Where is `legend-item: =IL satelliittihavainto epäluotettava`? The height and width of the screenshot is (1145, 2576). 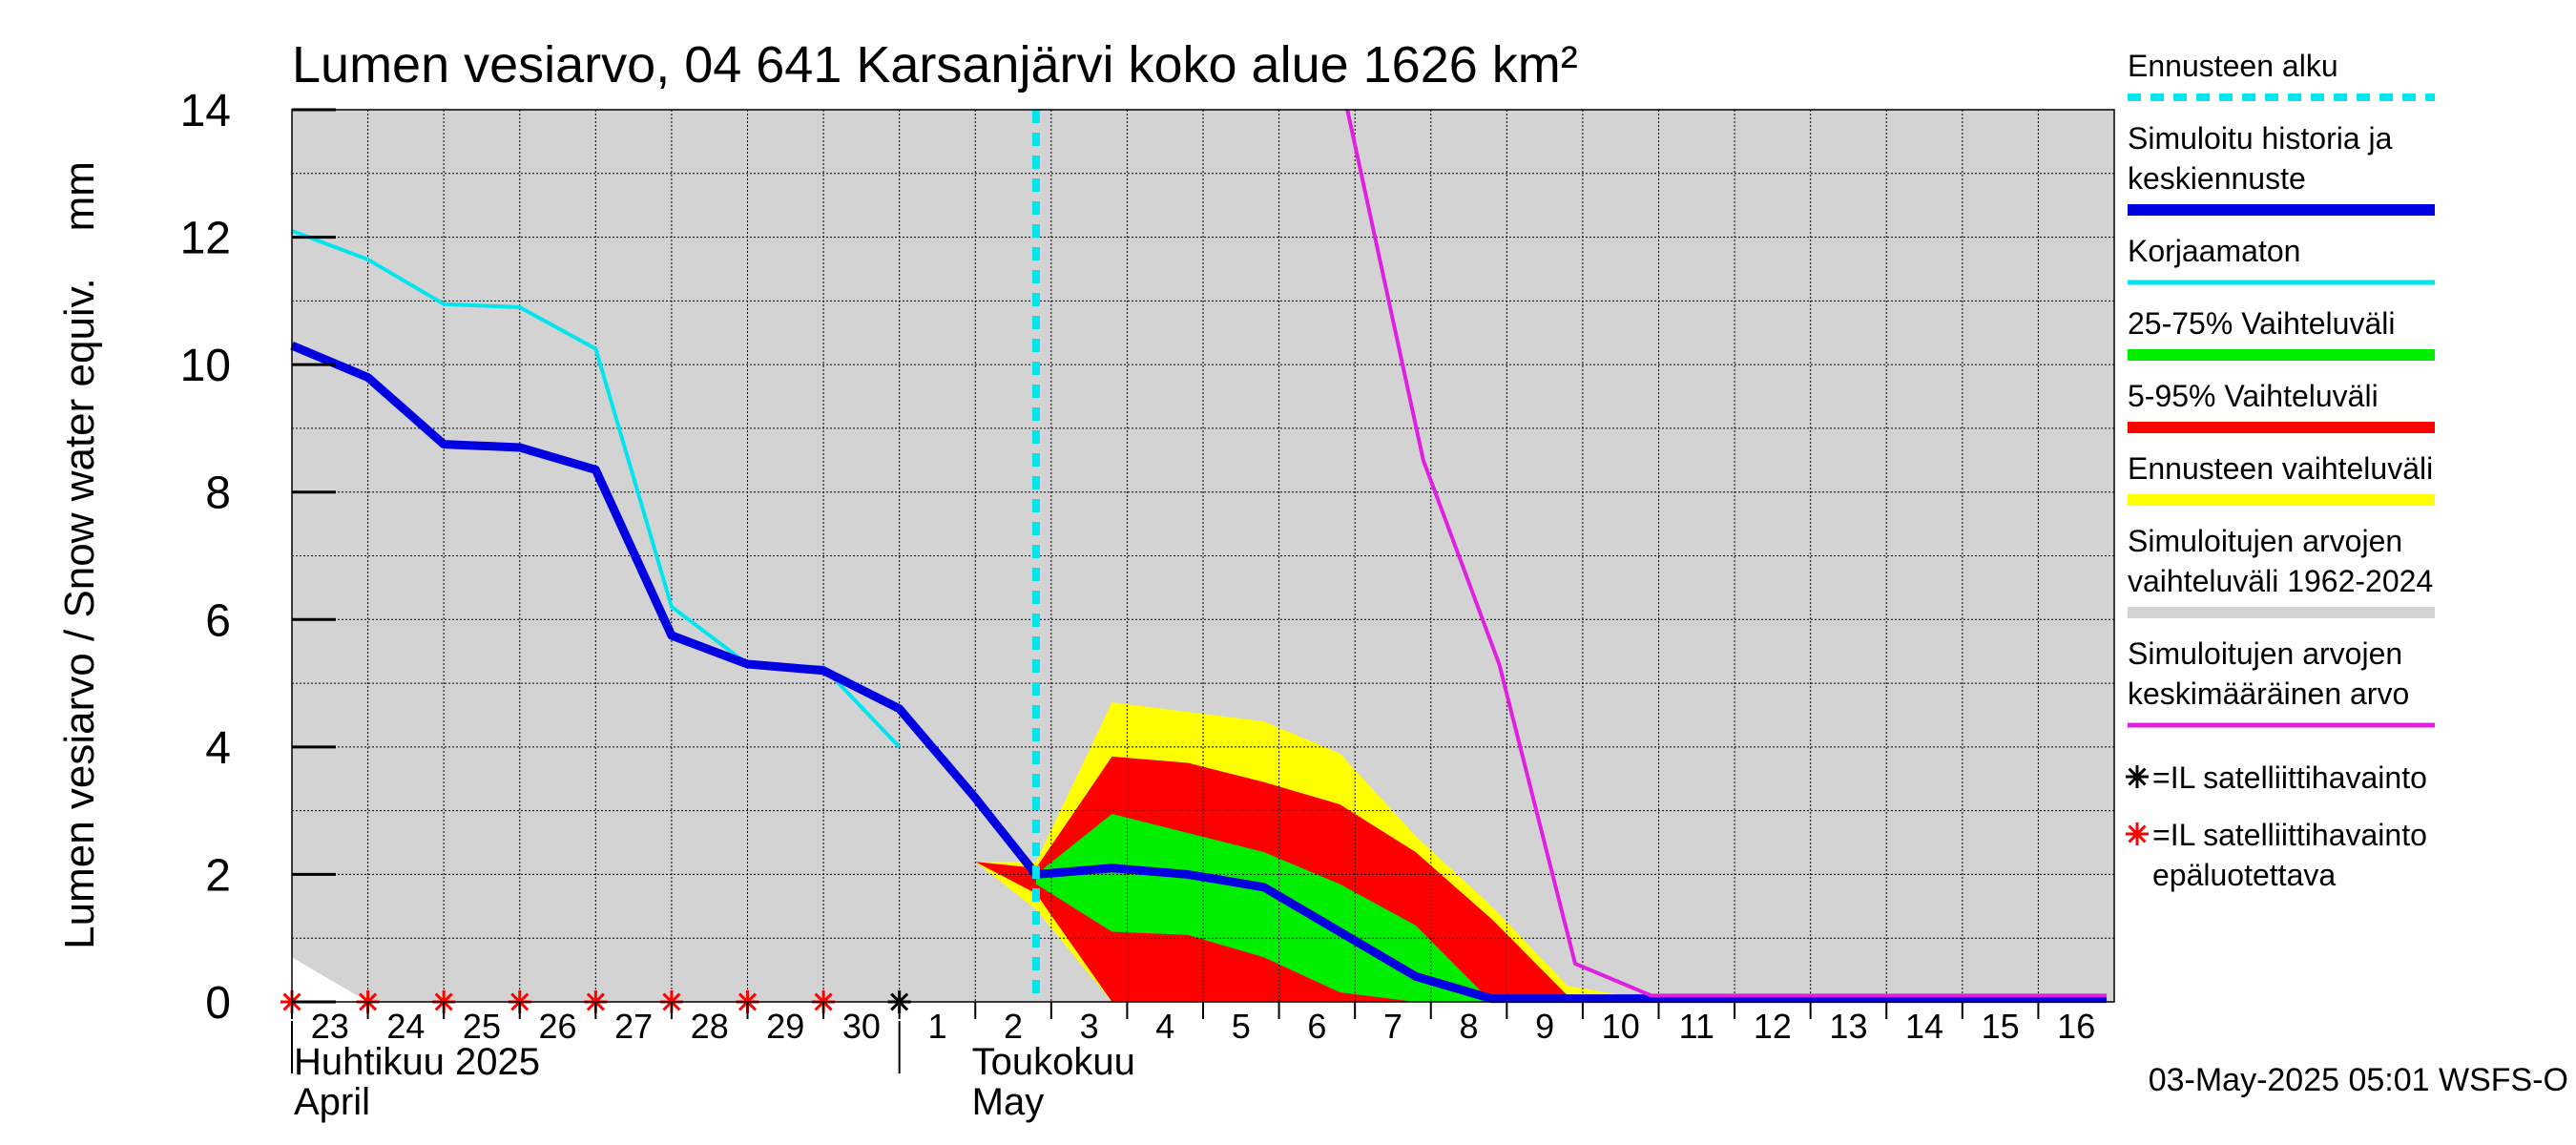 legend-item: =IL satelliittihavainto epäluotettava is located at coordinates (2276, 855).